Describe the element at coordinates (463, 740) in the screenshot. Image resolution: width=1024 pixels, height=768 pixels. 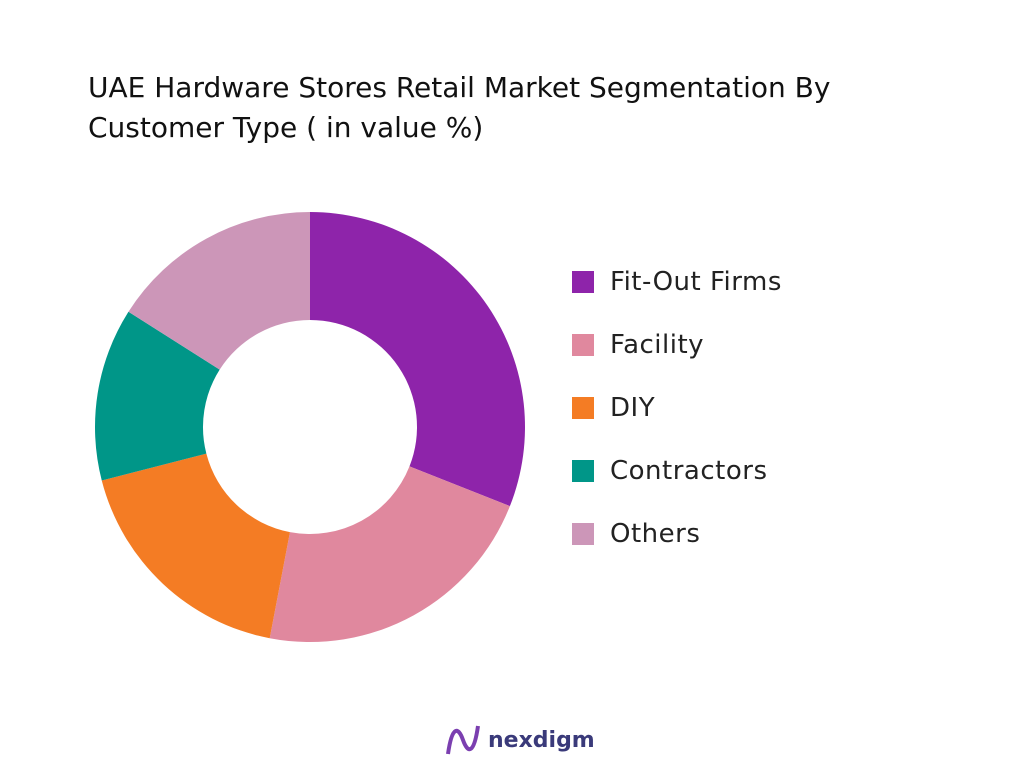
I see `brand-icon` at that location.